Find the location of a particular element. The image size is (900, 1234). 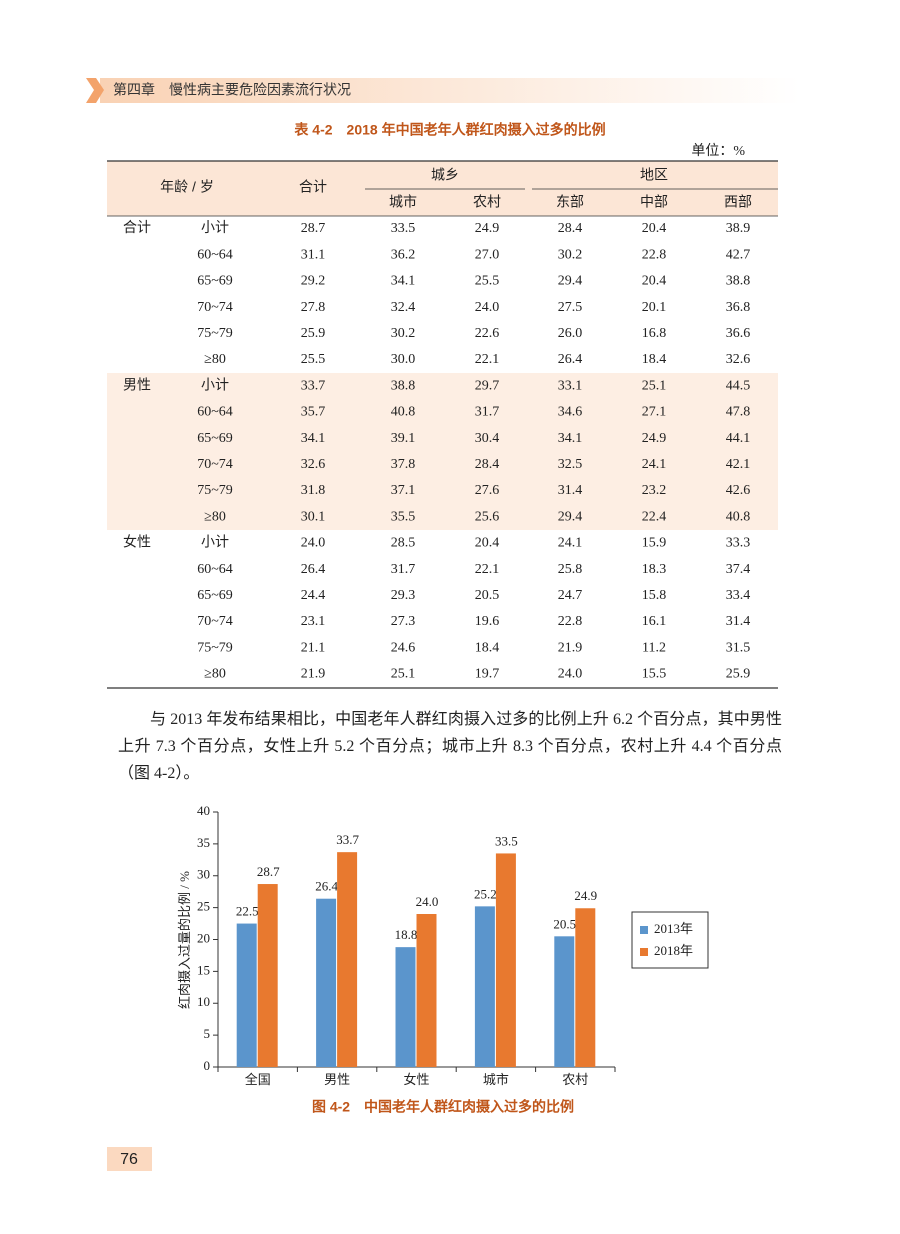

table-cell: 26.4 is located at coordinates (313, 569).